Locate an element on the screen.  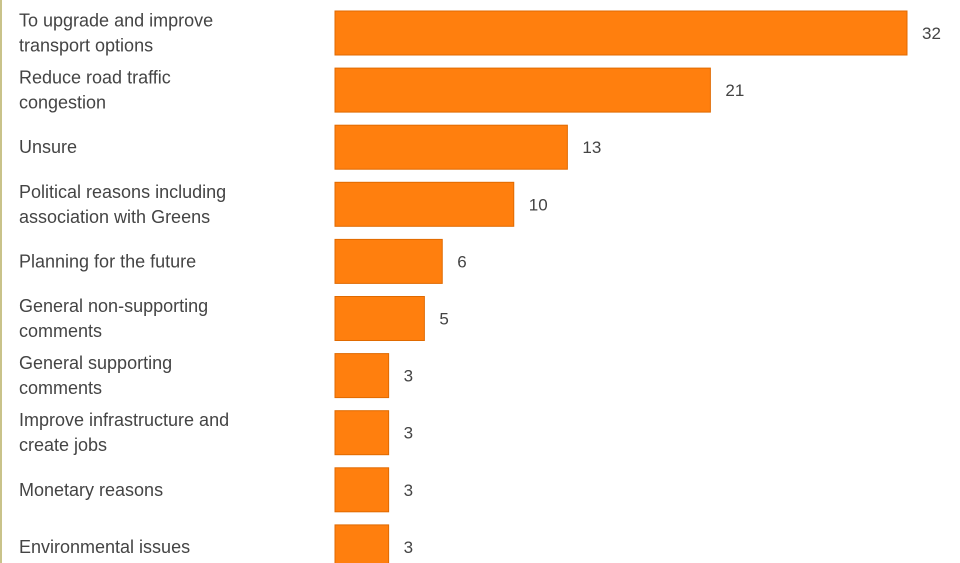
bar-value-label: 6 is located at coordinates (461, 261).